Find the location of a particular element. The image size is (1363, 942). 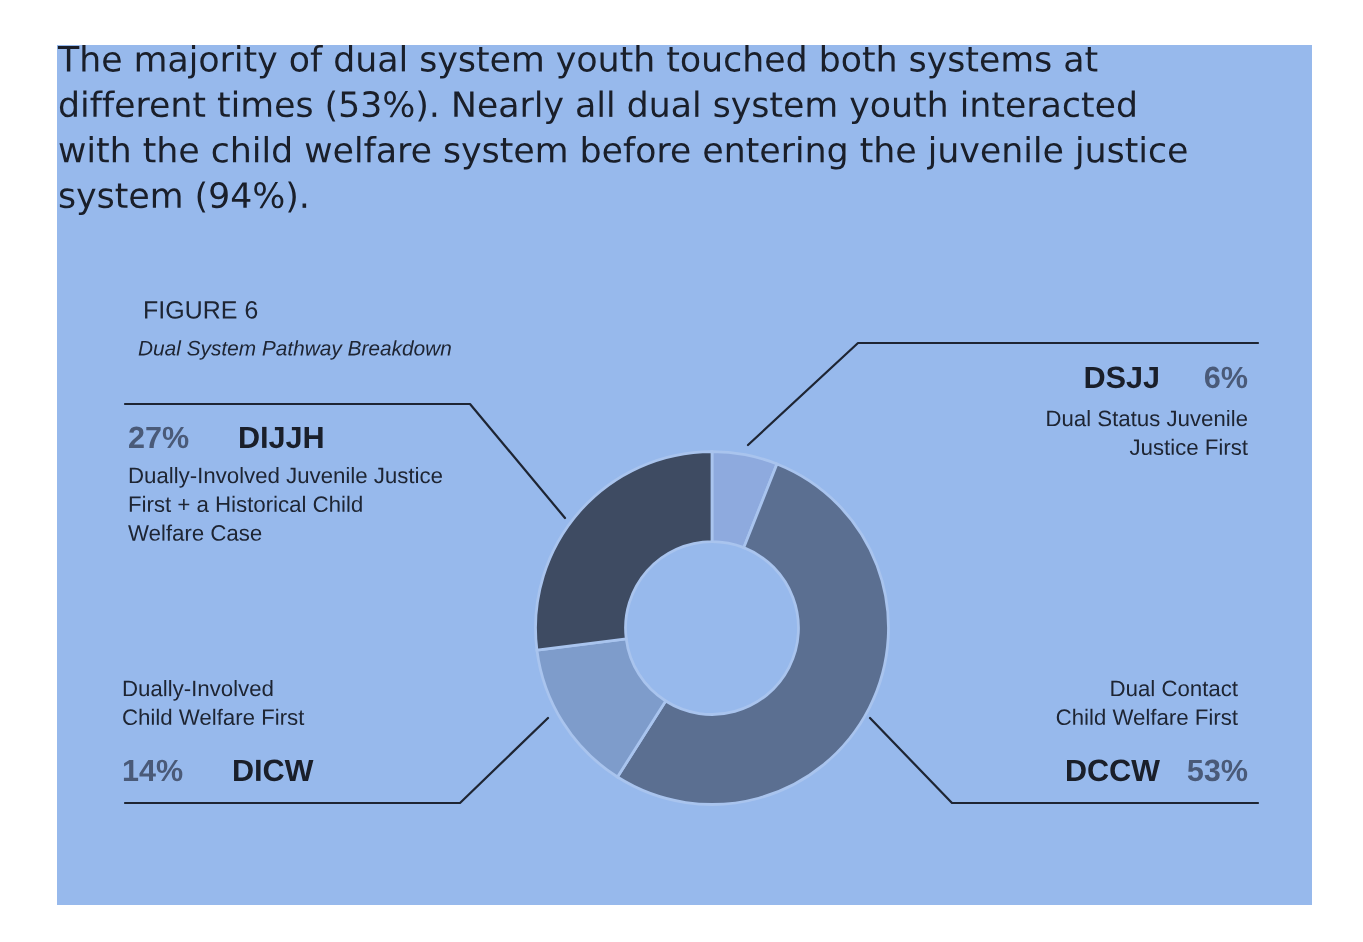

text: Dual System Pathway Breakdown is located at coordinates (294, 350).